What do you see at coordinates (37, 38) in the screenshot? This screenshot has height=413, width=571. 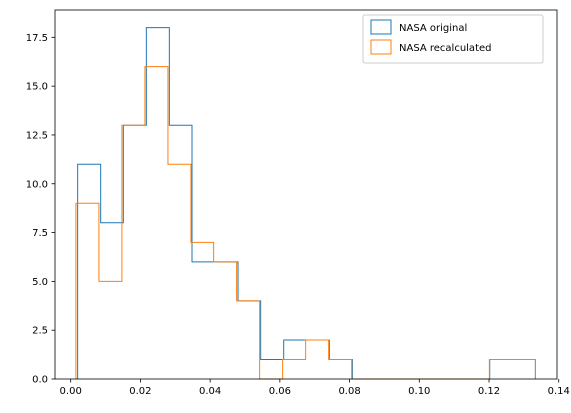 I see `y-tick-label: 17.5` at bounding box center [37, 38].